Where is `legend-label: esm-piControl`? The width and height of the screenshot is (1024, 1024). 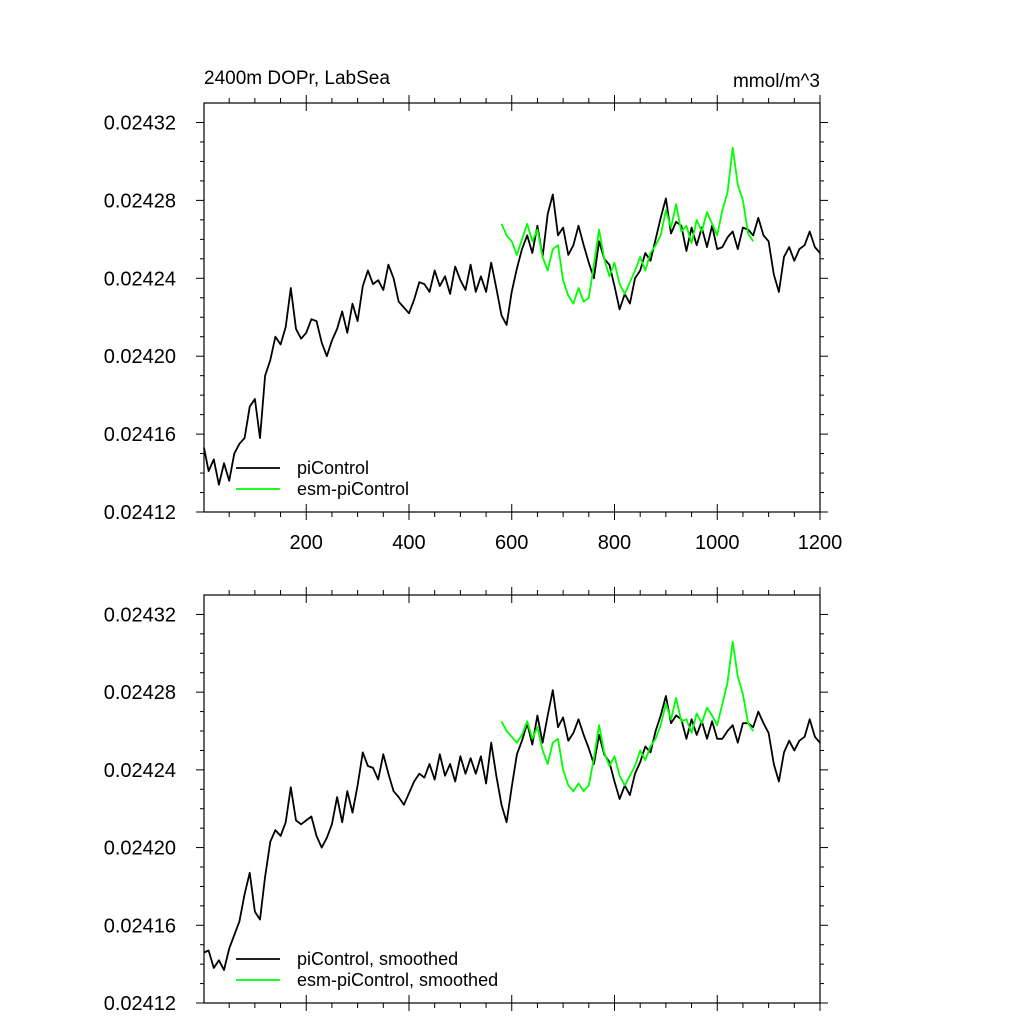 legend-label: esm-piControl is located at coordinates (353, 489).